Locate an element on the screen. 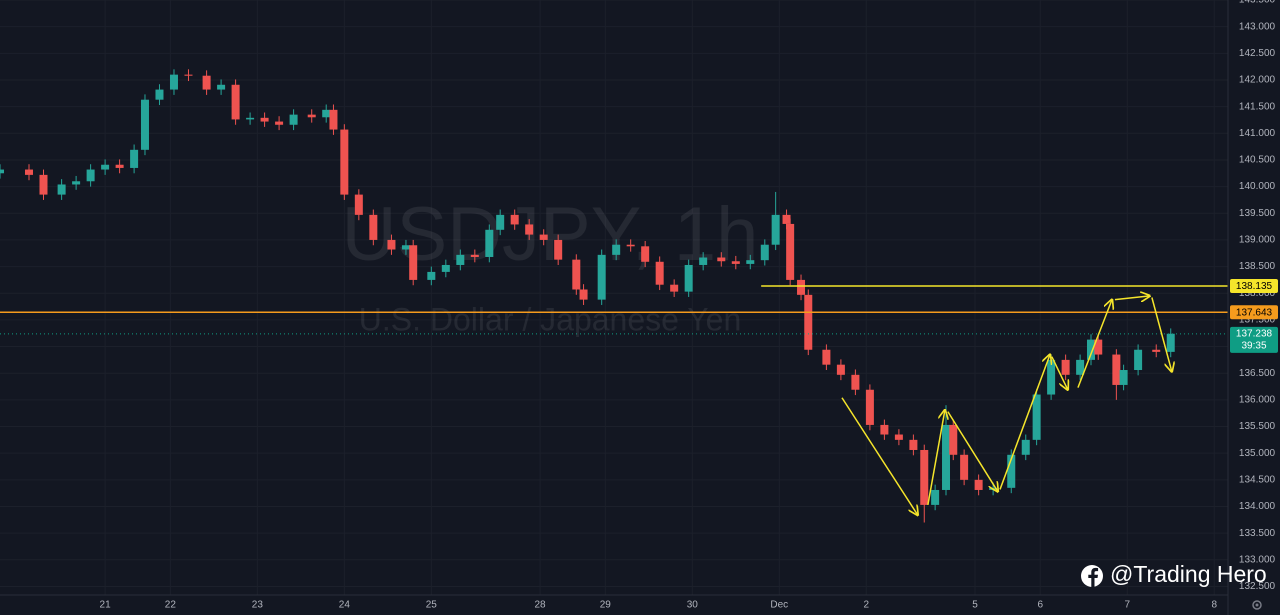  y-tick-label: 141.000 is located at coordinates (1257, 133).